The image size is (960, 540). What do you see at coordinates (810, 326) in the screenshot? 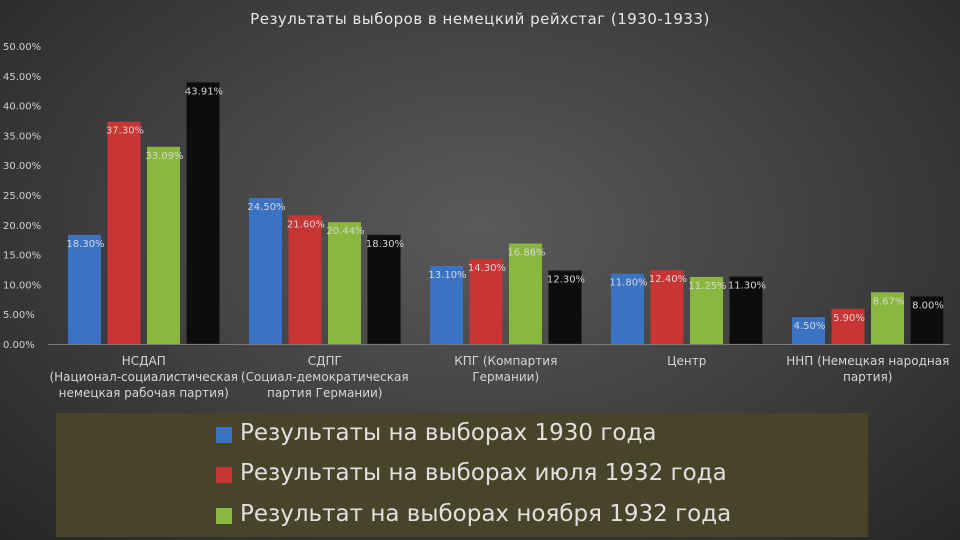
I see `data-label: 4.50%` at bounding box center [810, 326].